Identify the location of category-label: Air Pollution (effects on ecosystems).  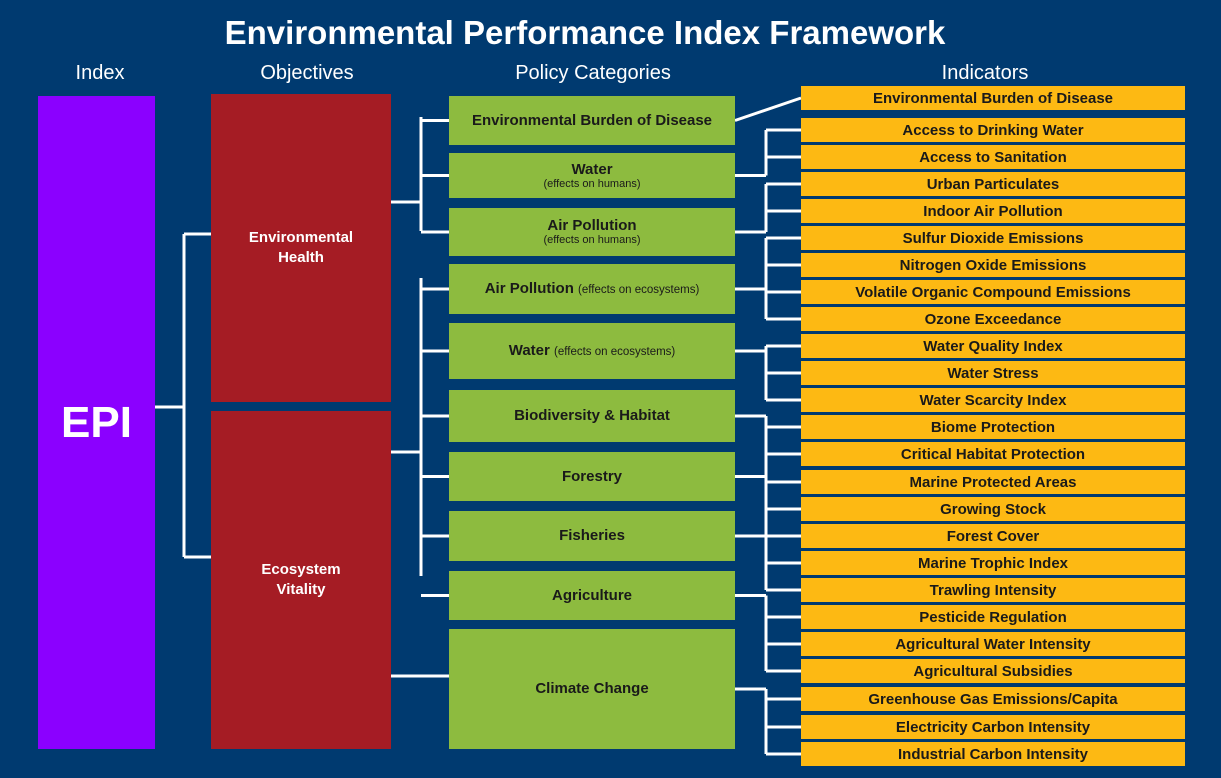
(592, 289).